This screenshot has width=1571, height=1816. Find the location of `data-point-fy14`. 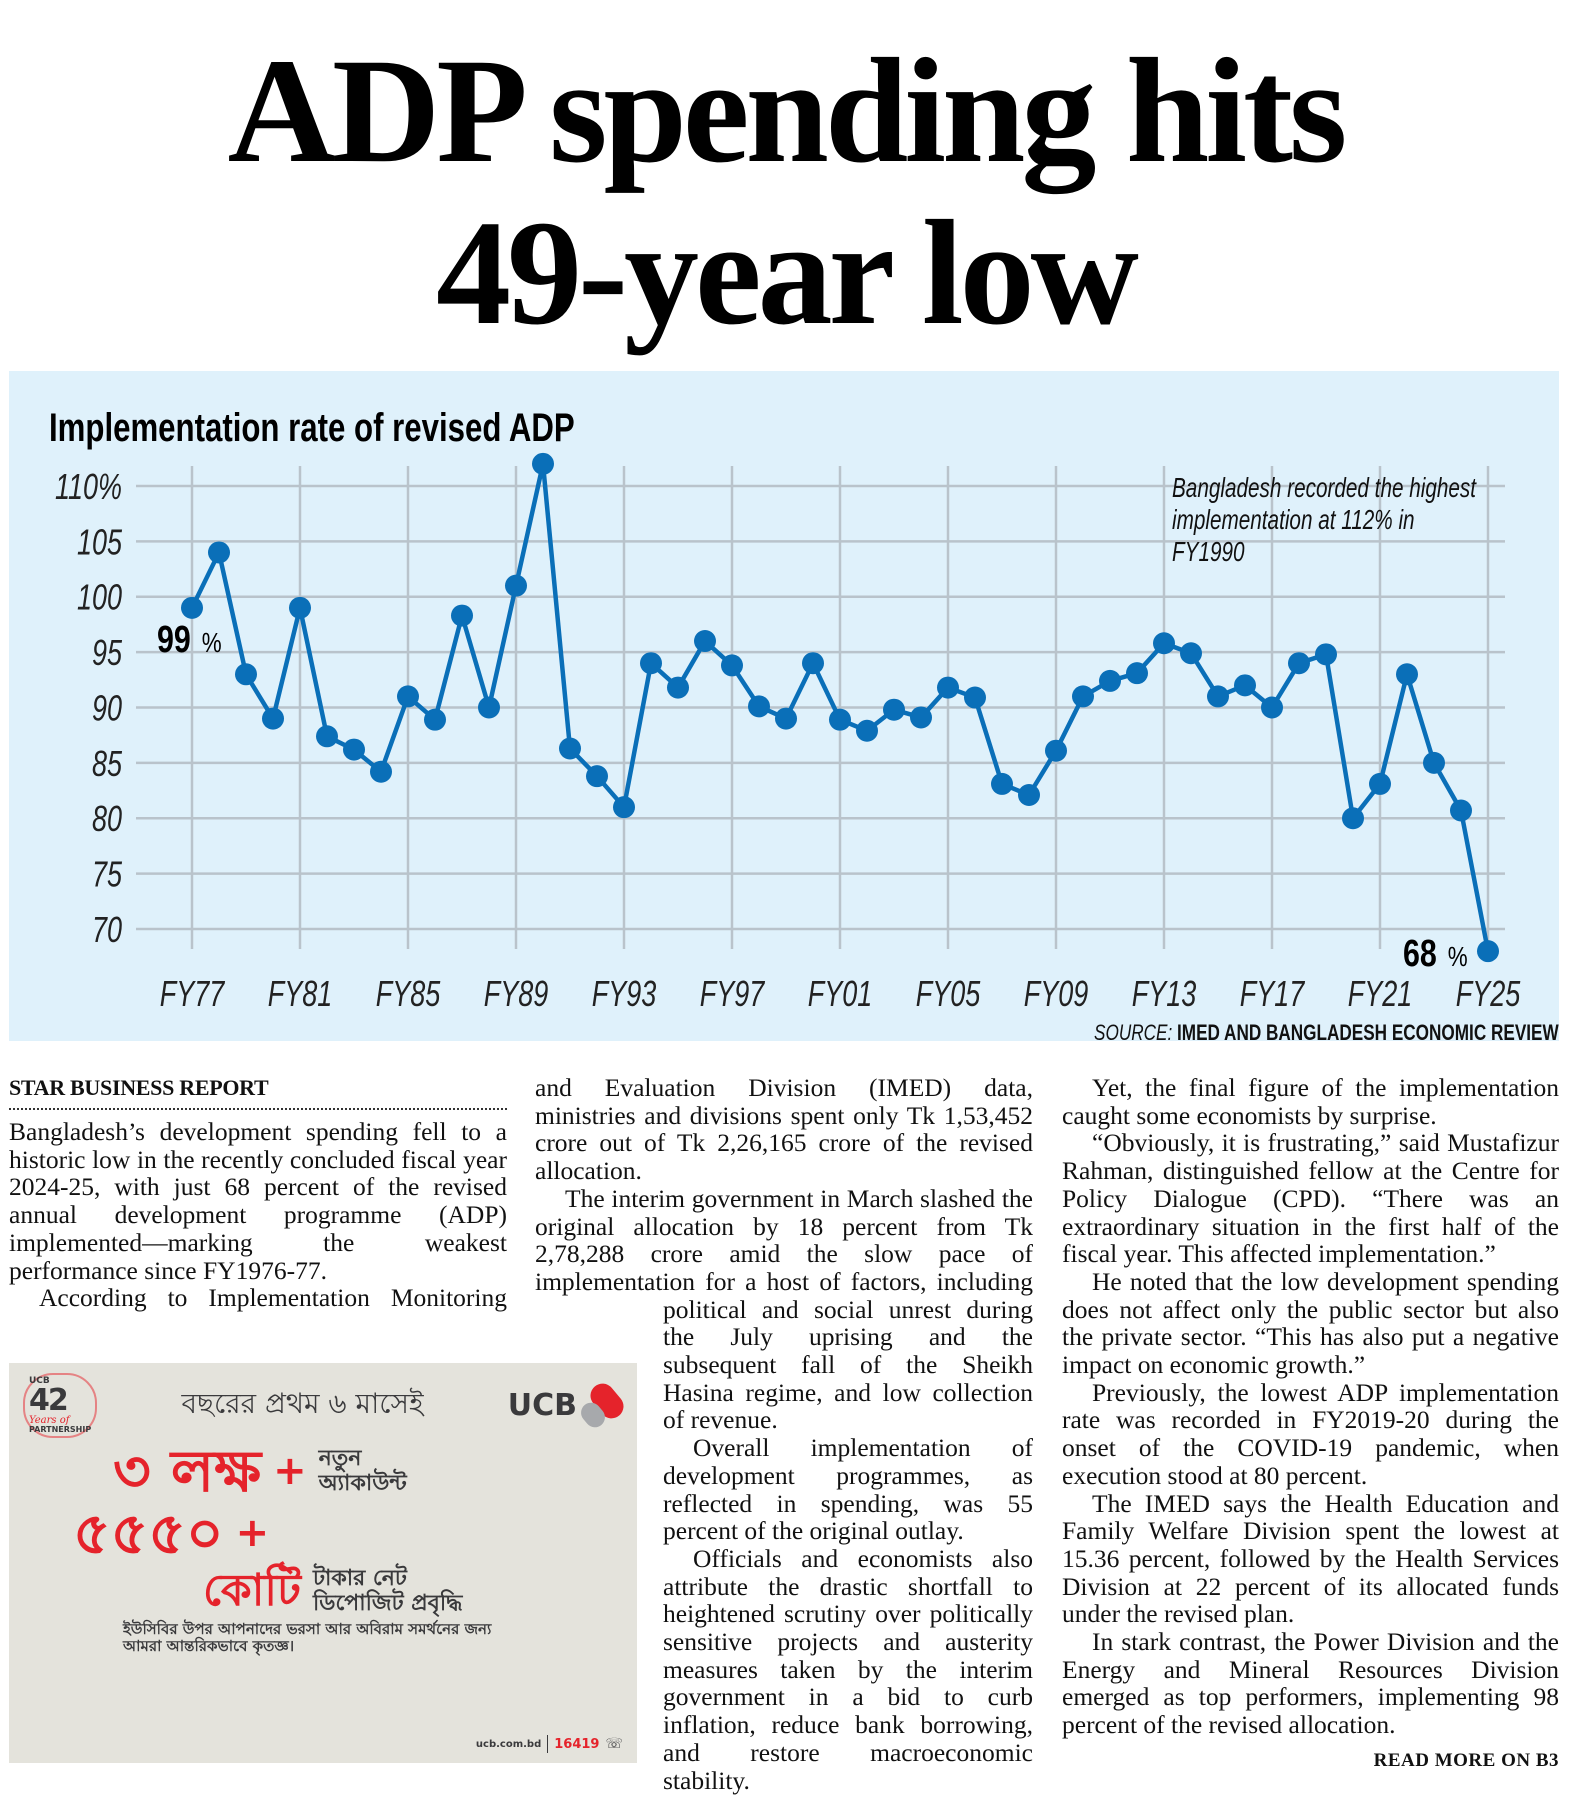

data-point-fy14 is located at coordinates (1191, 653).